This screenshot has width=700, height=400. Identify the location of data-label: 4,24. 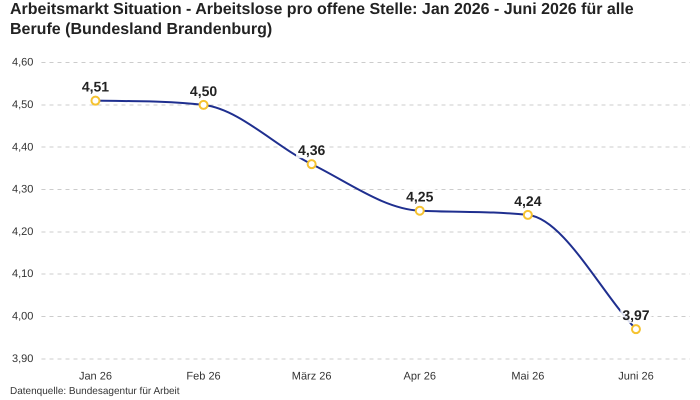
(528, 200).